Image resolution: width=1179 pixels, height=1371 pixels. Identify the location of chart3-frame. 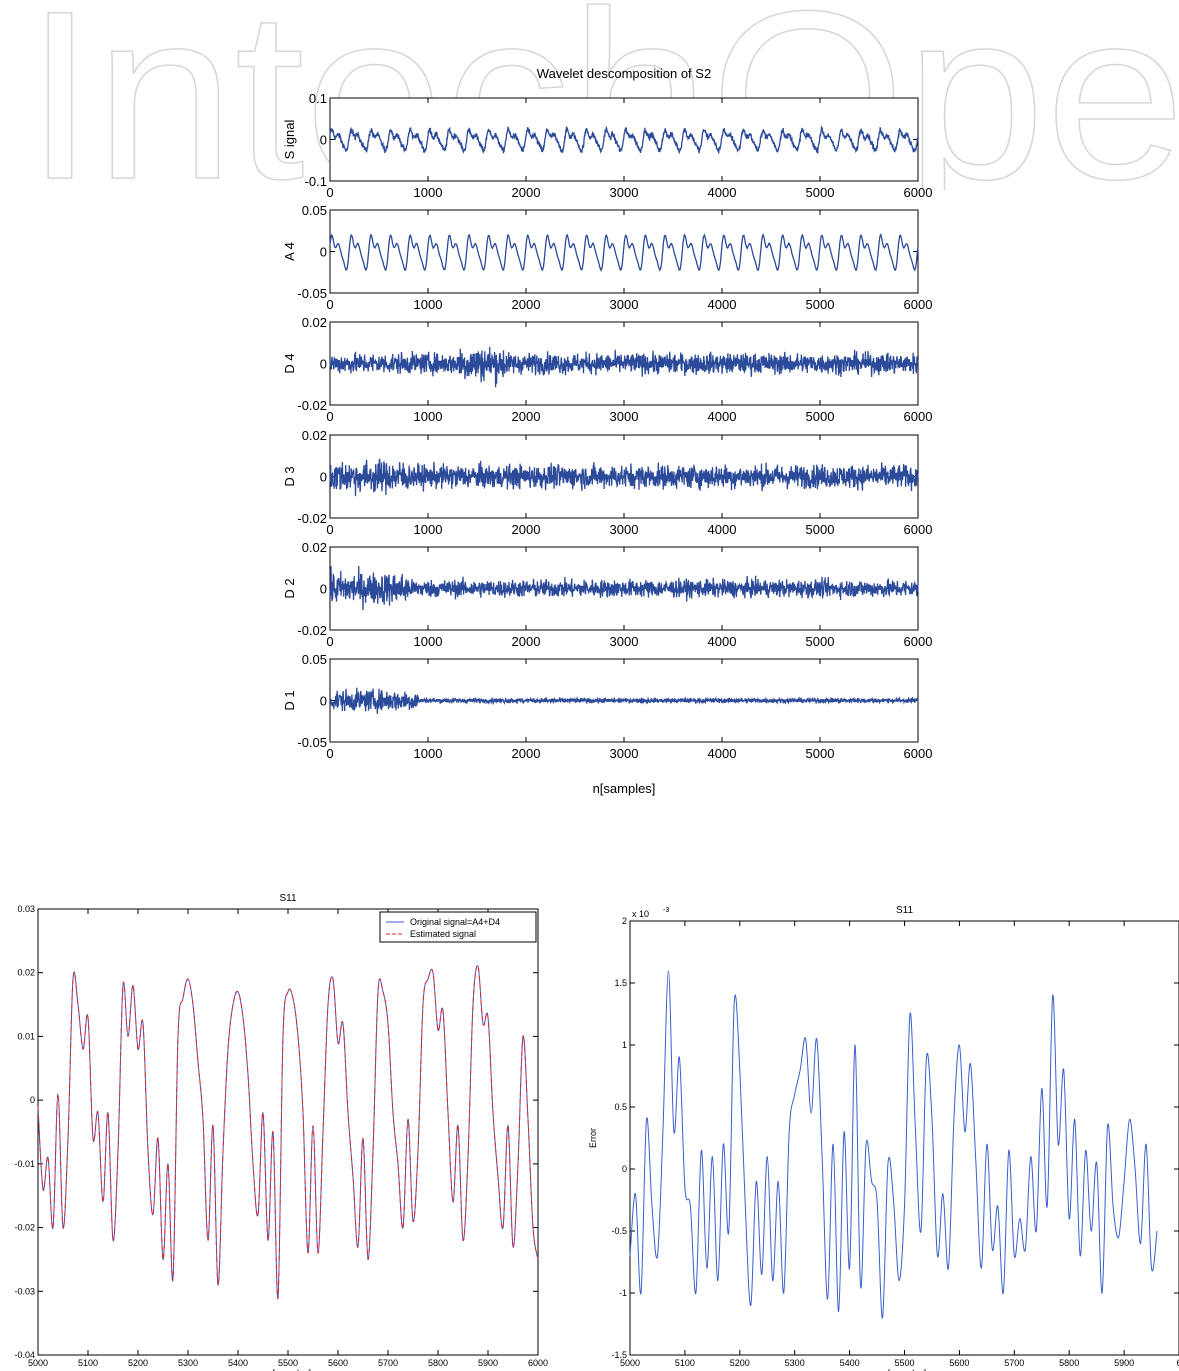
(904, 1138).